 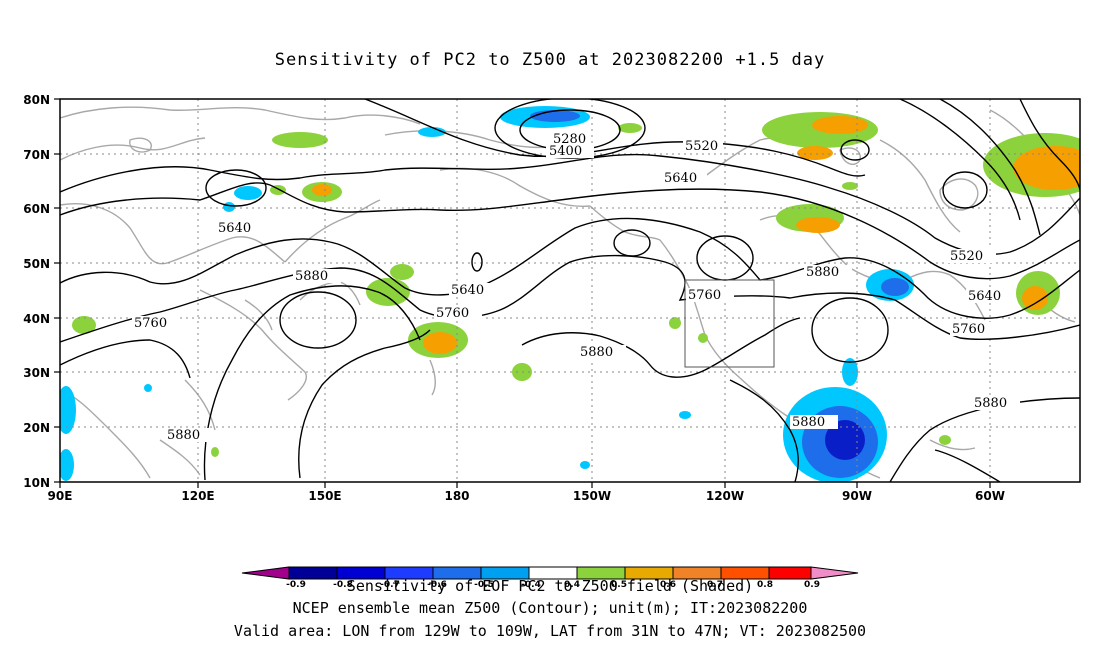 What do you see at coordinates (484, 585) in the screenshot?
I see `colorbar-label: -0.5` at bounding box center [484, 585].